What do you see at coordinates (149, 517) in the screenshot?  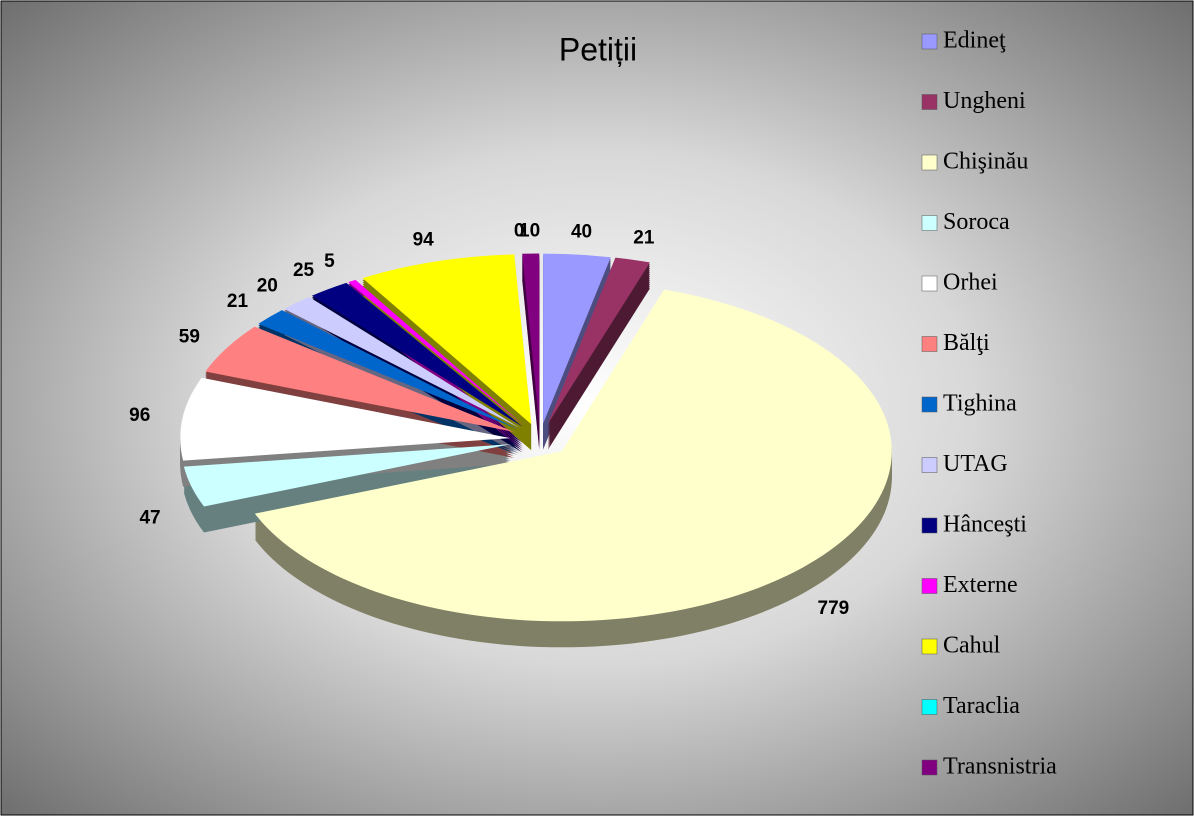 I see `data-label: 47` at bounding box center [149, 517].